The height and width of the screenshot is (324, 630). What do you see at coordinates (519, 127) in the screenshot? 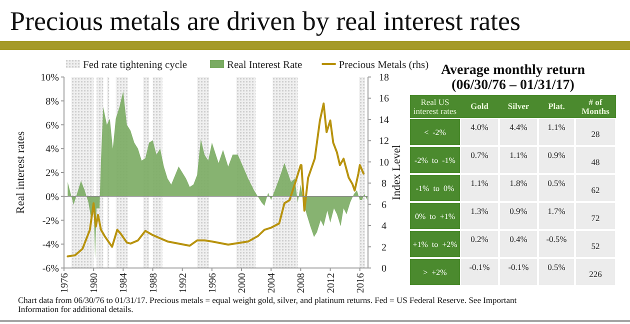
I see `data-label: 4.4%` at bounding box center [519, 127].